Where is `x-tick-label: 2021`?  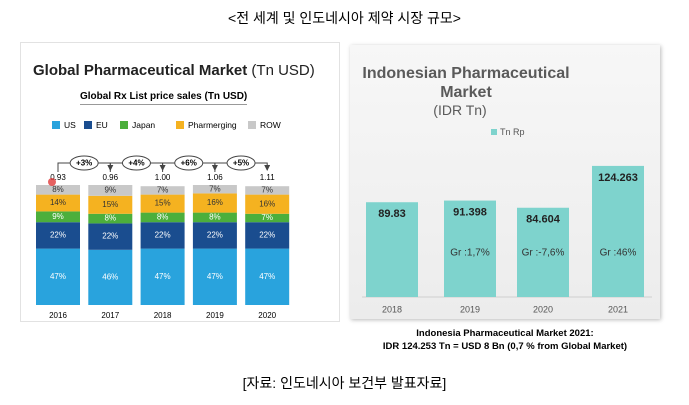
x-tick-label: 2021 is located at coordinates (618, 309).